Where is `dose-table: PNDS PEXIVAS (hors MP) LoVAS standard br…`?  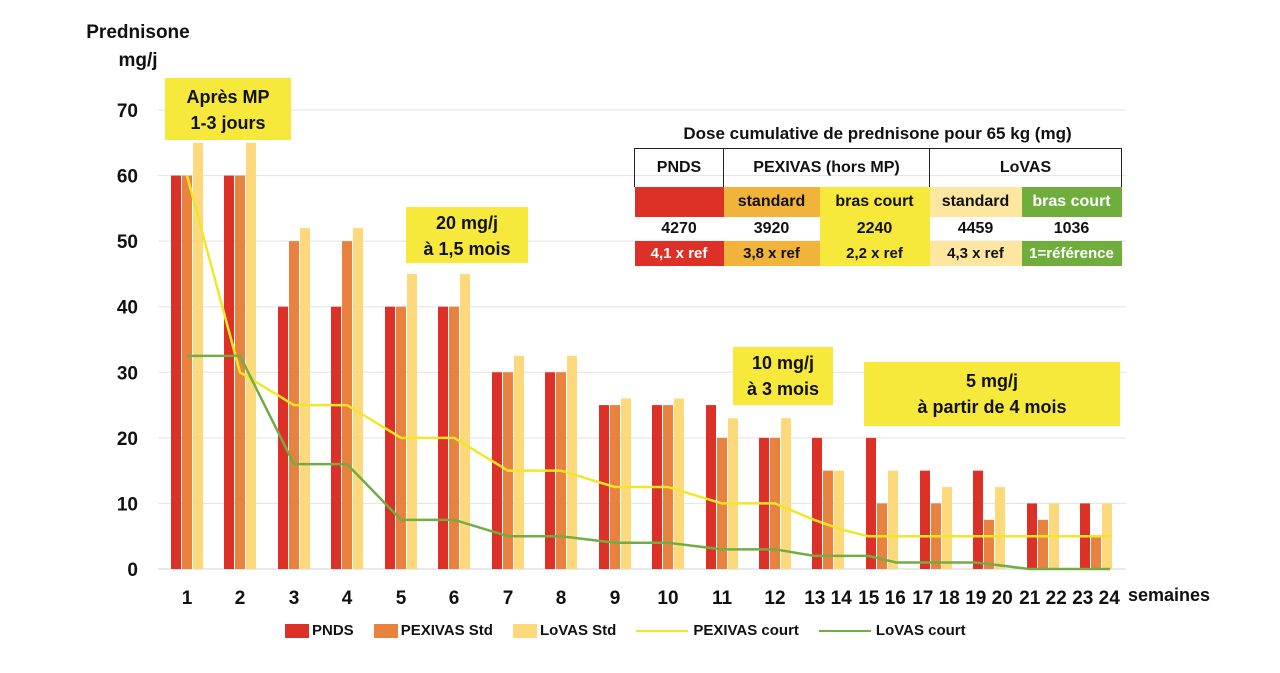
dose-table: PNDS PEXIVAS (hors MP) LoVAS standard br… is located at coordinates (878, 207).